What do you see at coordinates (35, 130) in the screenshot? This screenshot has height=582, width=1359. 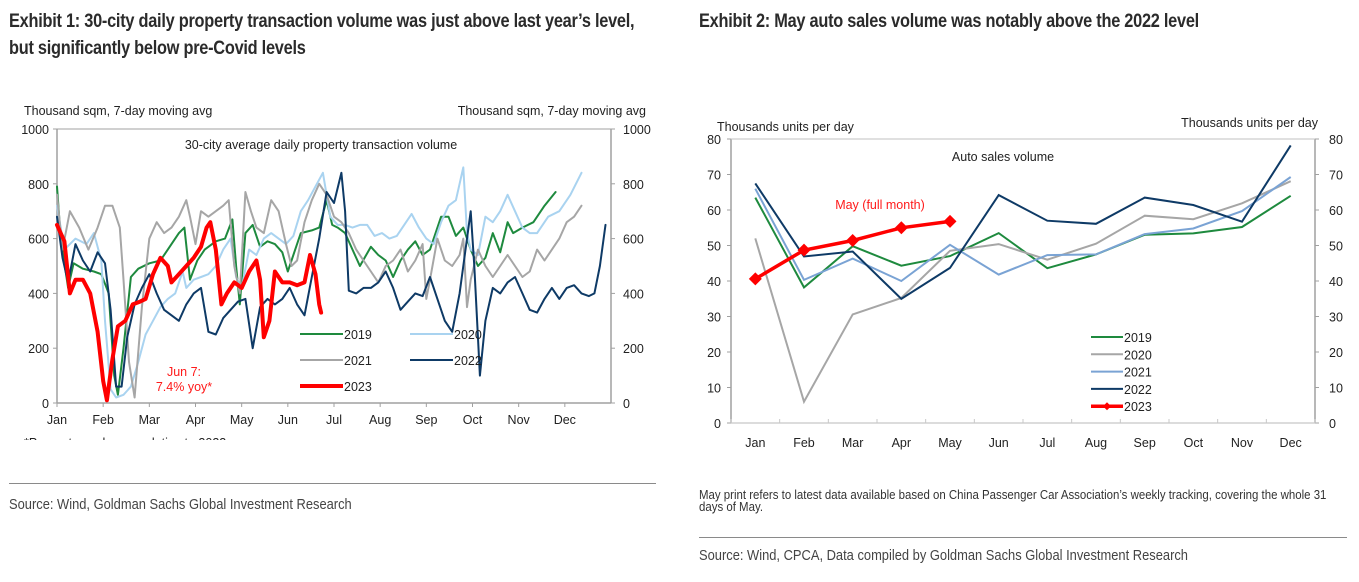 I see `y-tick-label-left: 1000` at bounding box center [35, 130].